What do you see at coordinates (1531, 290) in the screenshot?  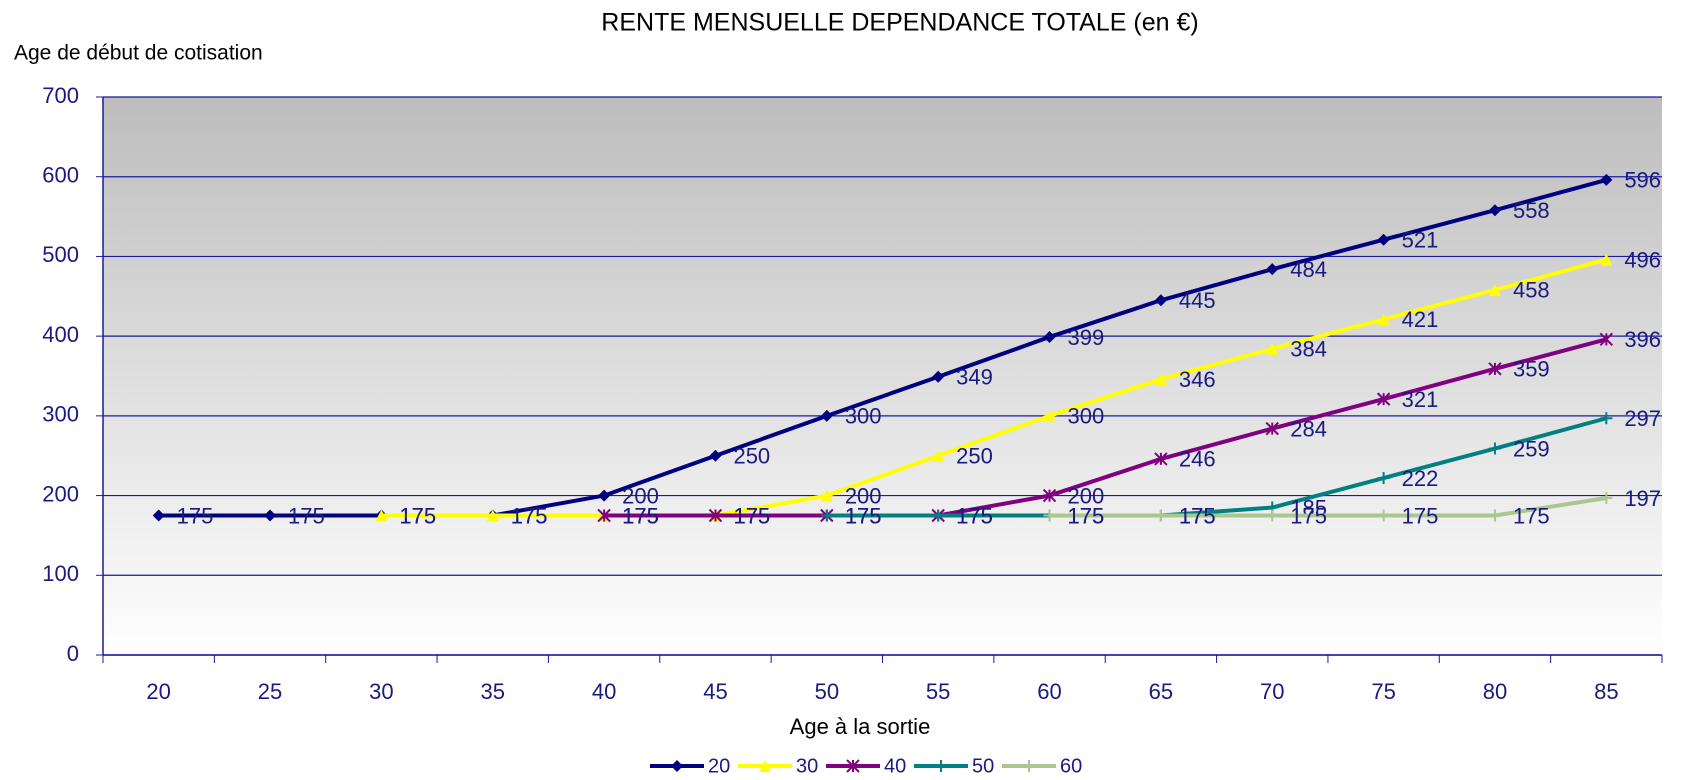 I see `data-label: 458` at bounding box center [1531, 290].